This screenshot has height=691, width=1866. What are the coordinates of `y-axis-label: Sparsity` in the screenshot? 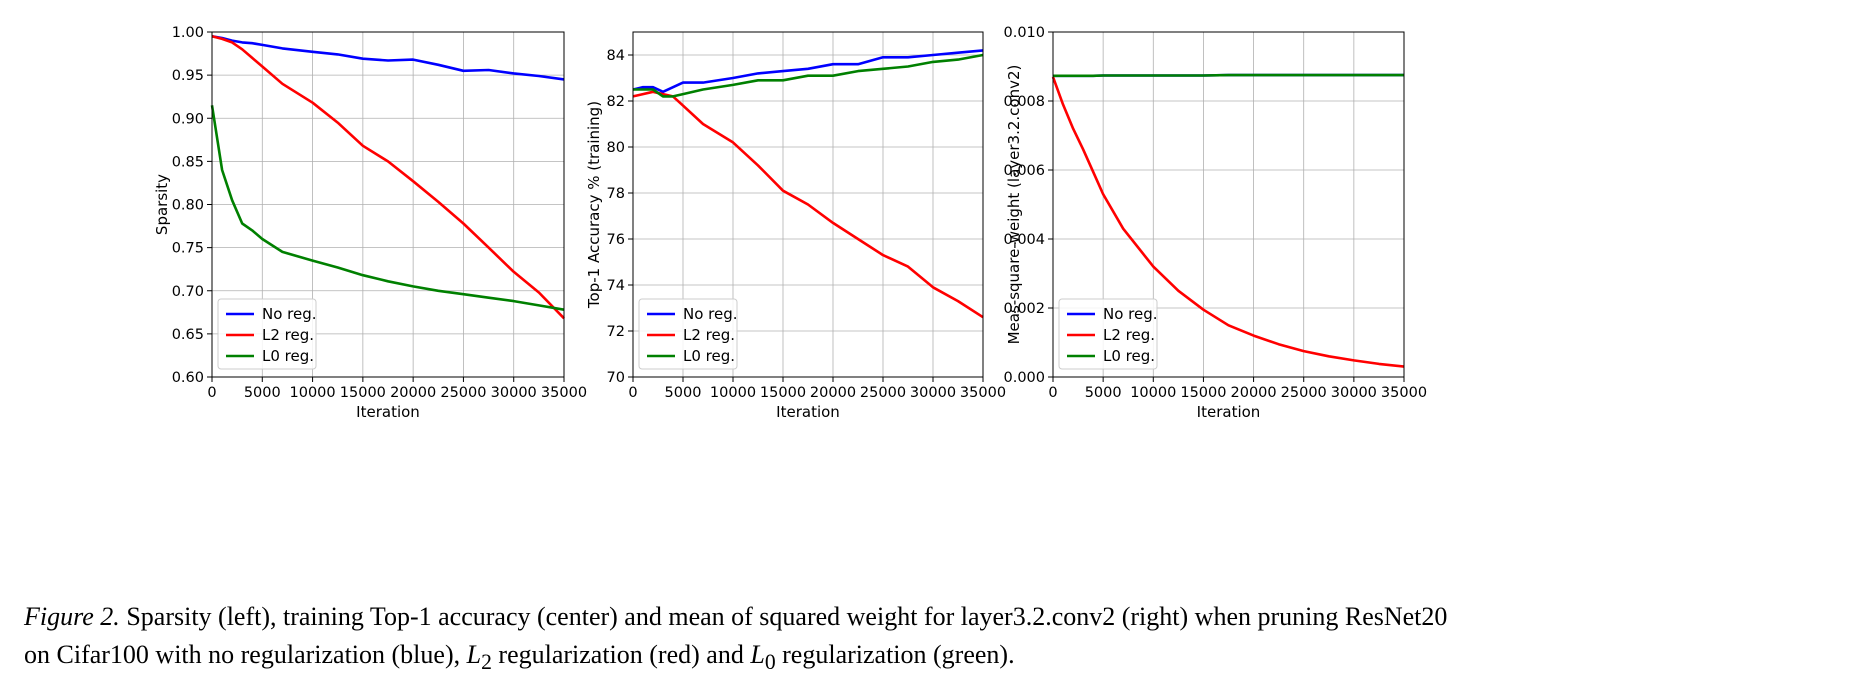 It's located at (162, 204).